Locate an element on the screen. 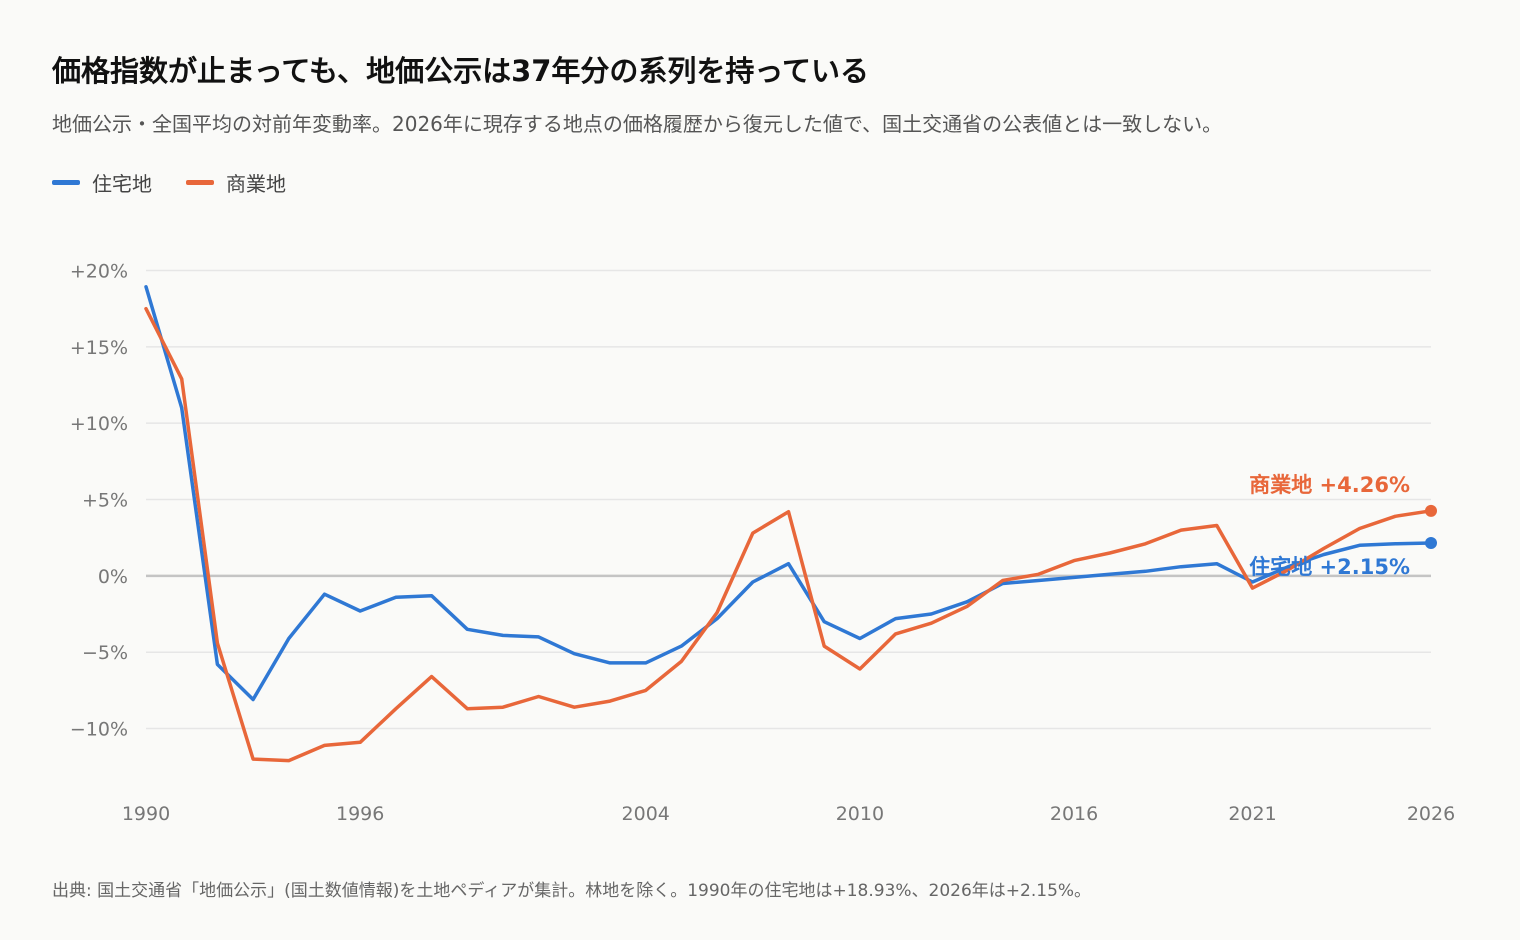 This screenshot has width=1520, height=940. end-label-commercial: 商業地 +4.26% is located at coordinates (1329, 485).